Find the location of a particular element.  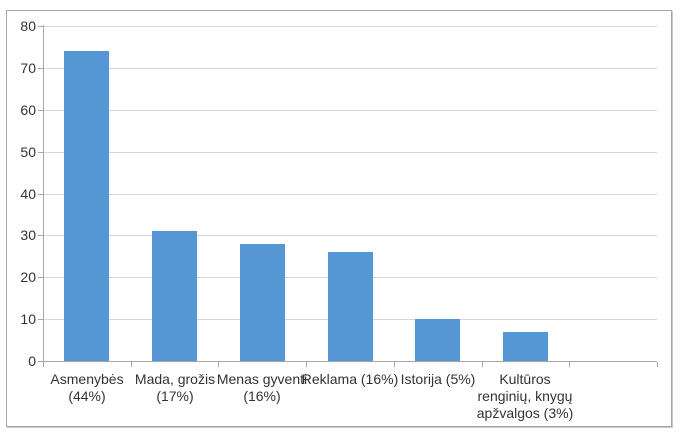

x-category-label-line: Menas gyventi is located at coordinates (262, 379).